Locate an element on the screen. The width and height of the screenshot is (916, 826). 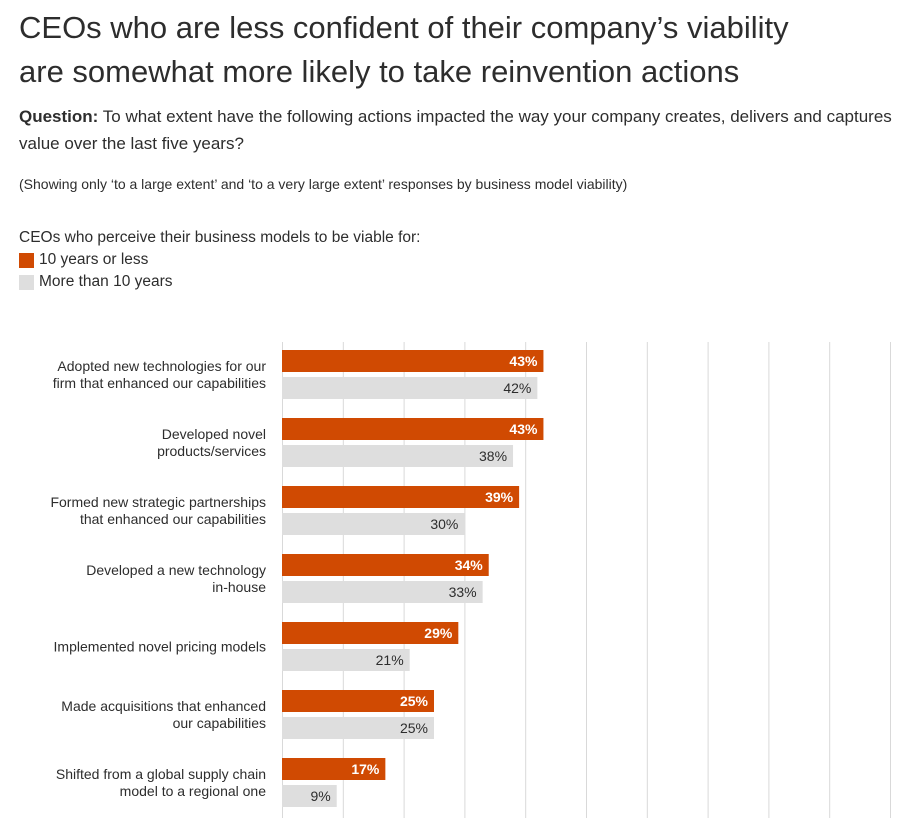
data-label-series-2-3: 30% is located at coordinates (444, 524).